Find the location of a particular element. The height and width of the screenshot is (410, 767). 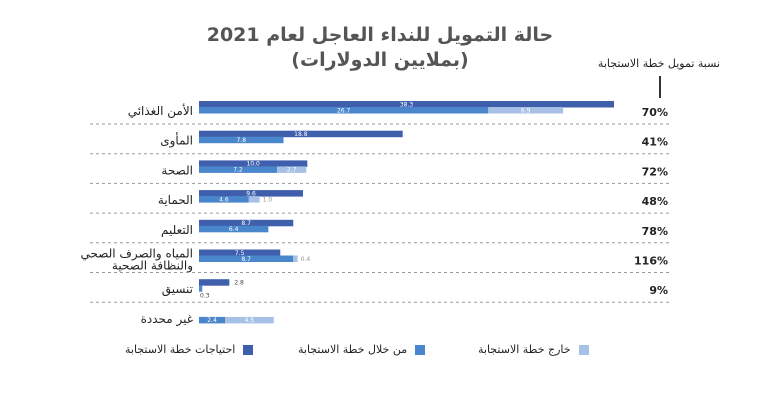

legend-swatch-outside-plan is located at coordinates (583, 349).